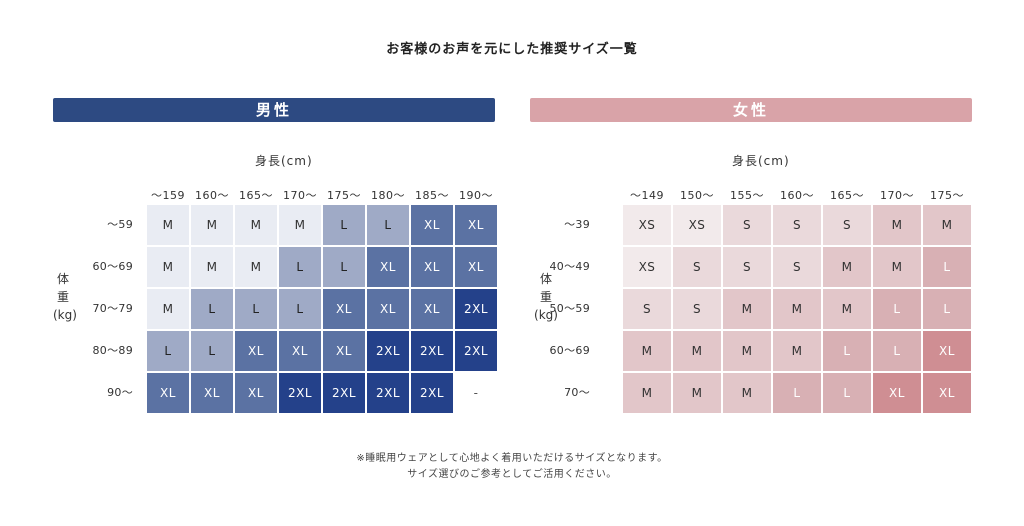 The height and width of the screenshot is (526, 1024). What do you see at coordinates (761, 161) in the screenshot?
I see `women-height-label: 身長(cm)` at bounding box center [761, 161].